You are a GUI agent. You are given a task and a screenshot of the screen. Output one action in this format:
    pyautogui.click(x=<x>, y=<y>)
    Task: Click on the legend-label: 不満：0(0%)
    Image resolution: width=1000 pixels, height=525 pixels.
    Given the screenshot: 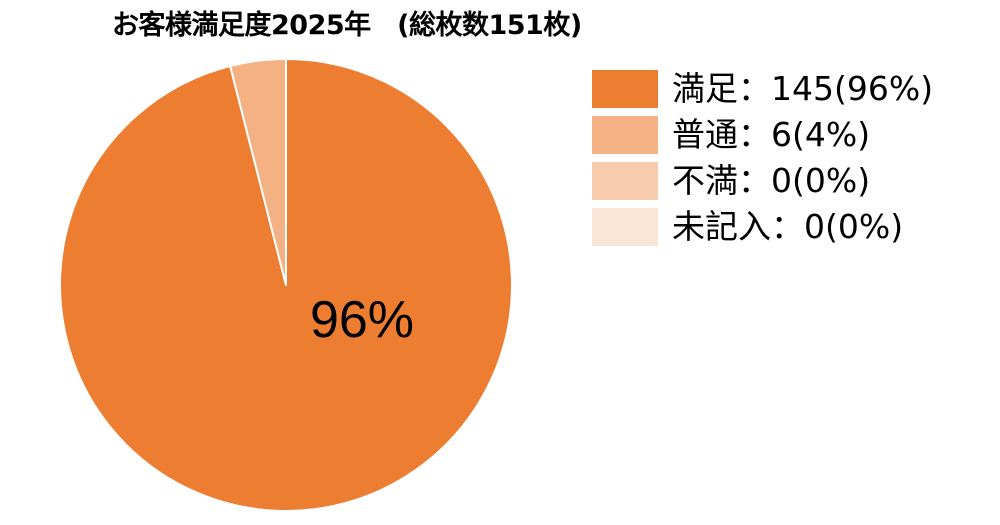 What is the action you would take?
    pyautogui.click(x=771, y=180)
    